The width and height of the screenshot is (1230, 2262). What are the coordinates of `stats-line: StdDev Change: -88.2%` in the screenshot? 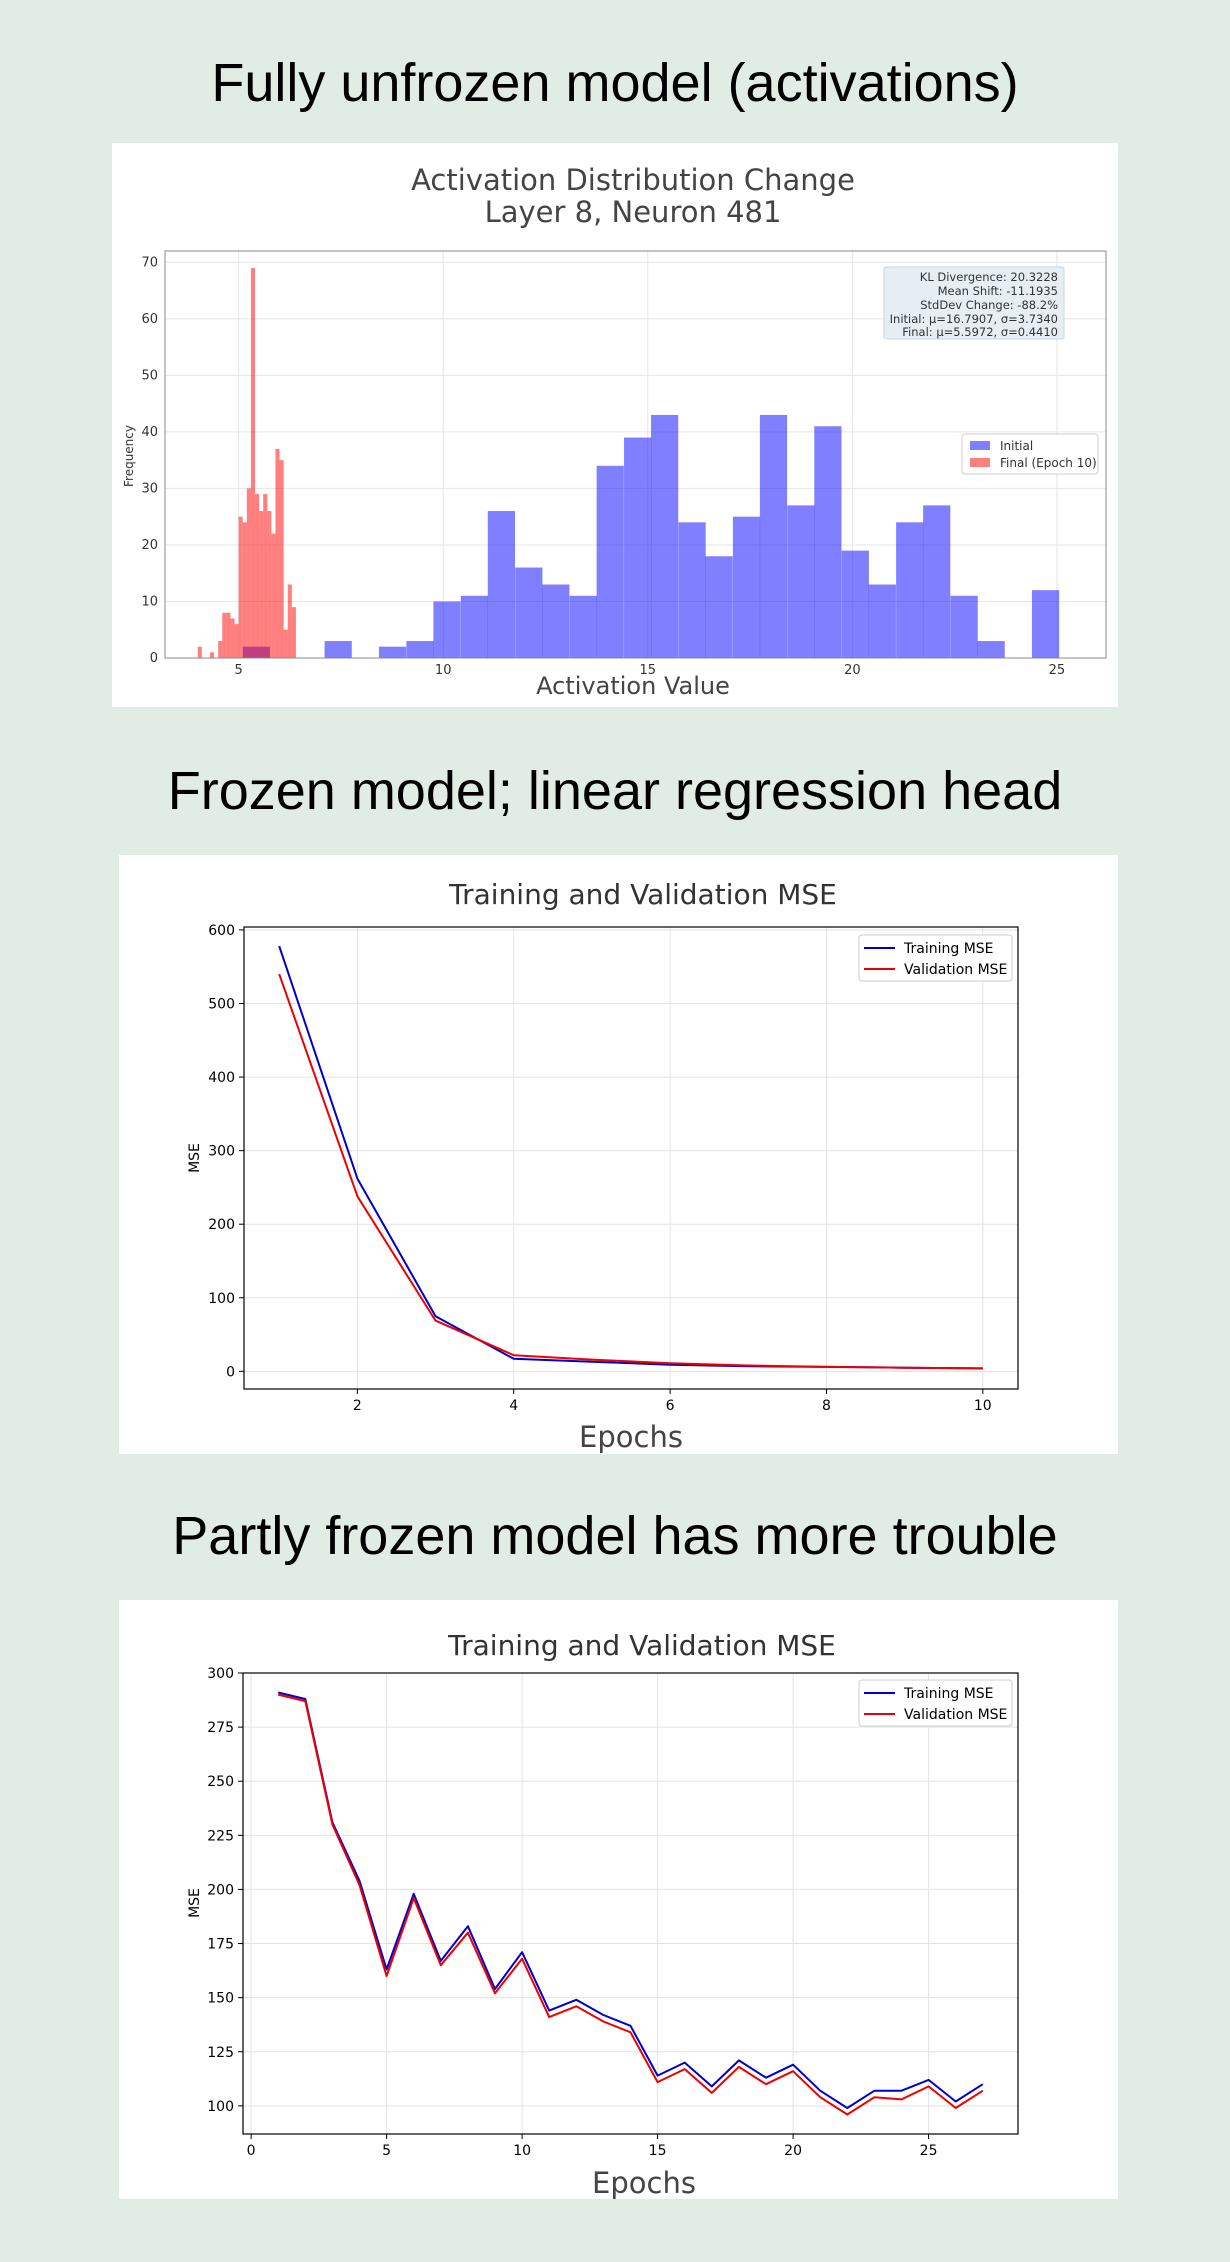 It's located at (989, 305).